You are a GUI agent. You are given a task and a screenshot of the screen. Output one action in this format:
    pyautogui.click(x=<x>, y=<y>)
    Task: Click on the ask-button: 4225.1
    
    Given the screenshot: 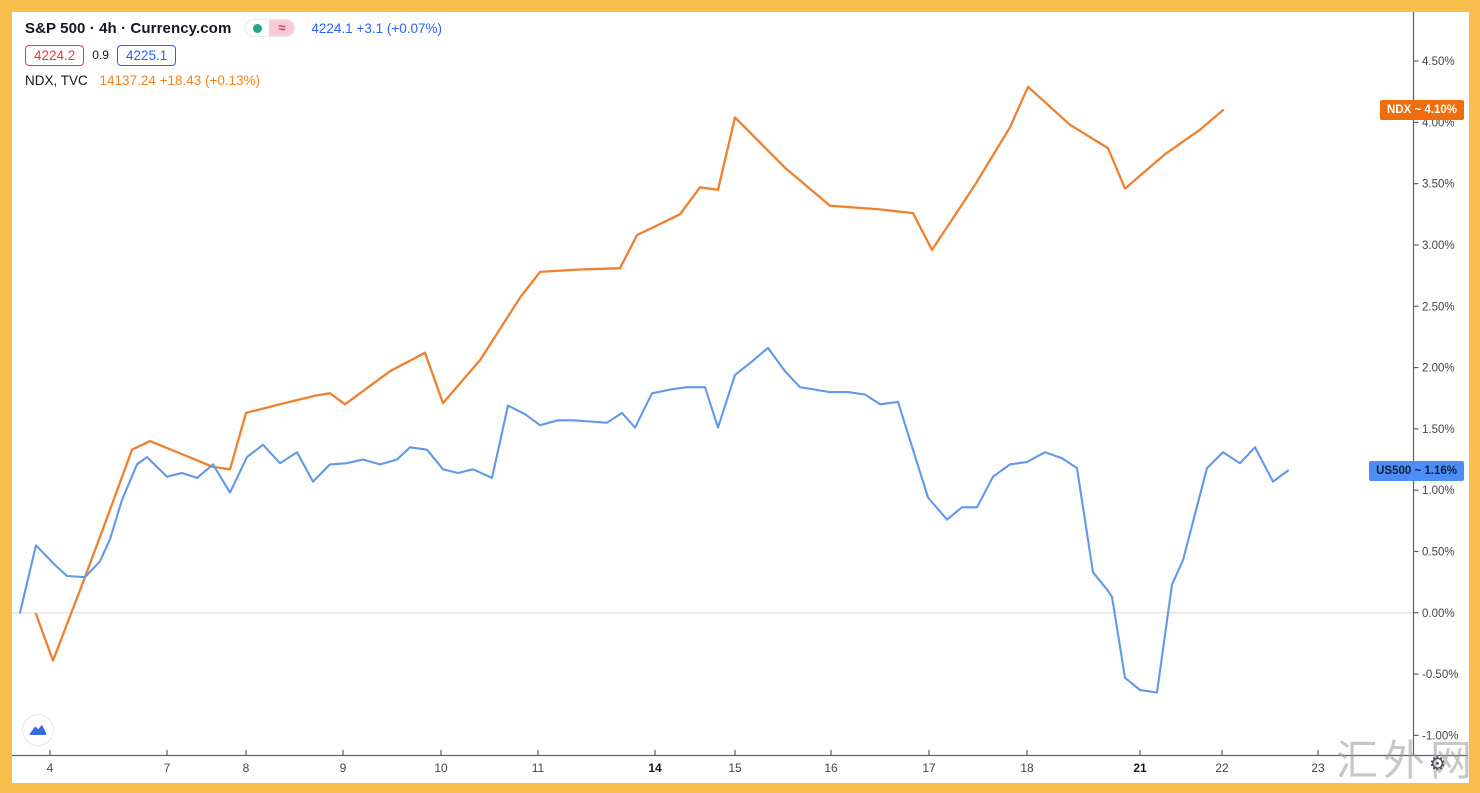 What is the action you would take?
    pyautogui.click(x=146, y=55)
    